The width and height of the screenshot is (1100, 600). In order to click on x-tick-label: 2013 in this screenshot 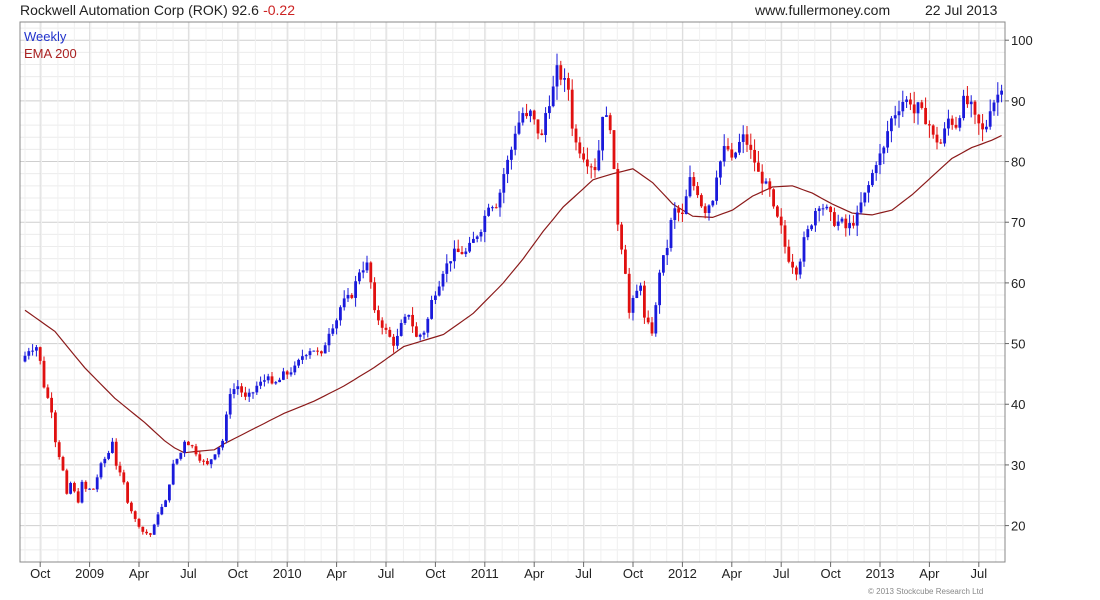, I will do `click(880, 573)`.